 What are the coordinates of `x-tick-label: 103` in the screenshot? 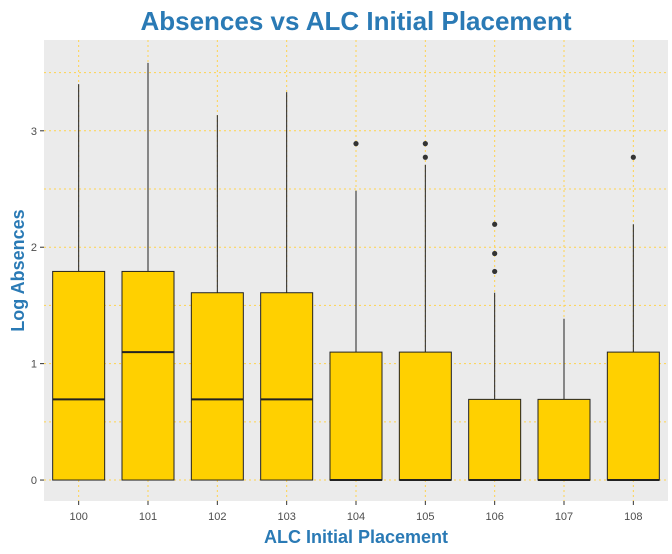 It's located at (286, 517).